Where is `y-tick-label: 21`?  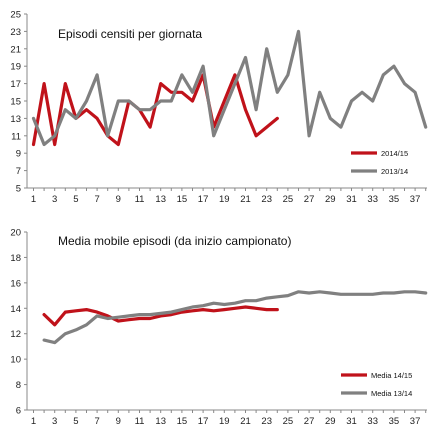
y-tick-label: 21 is located at coordinates (15, 49).